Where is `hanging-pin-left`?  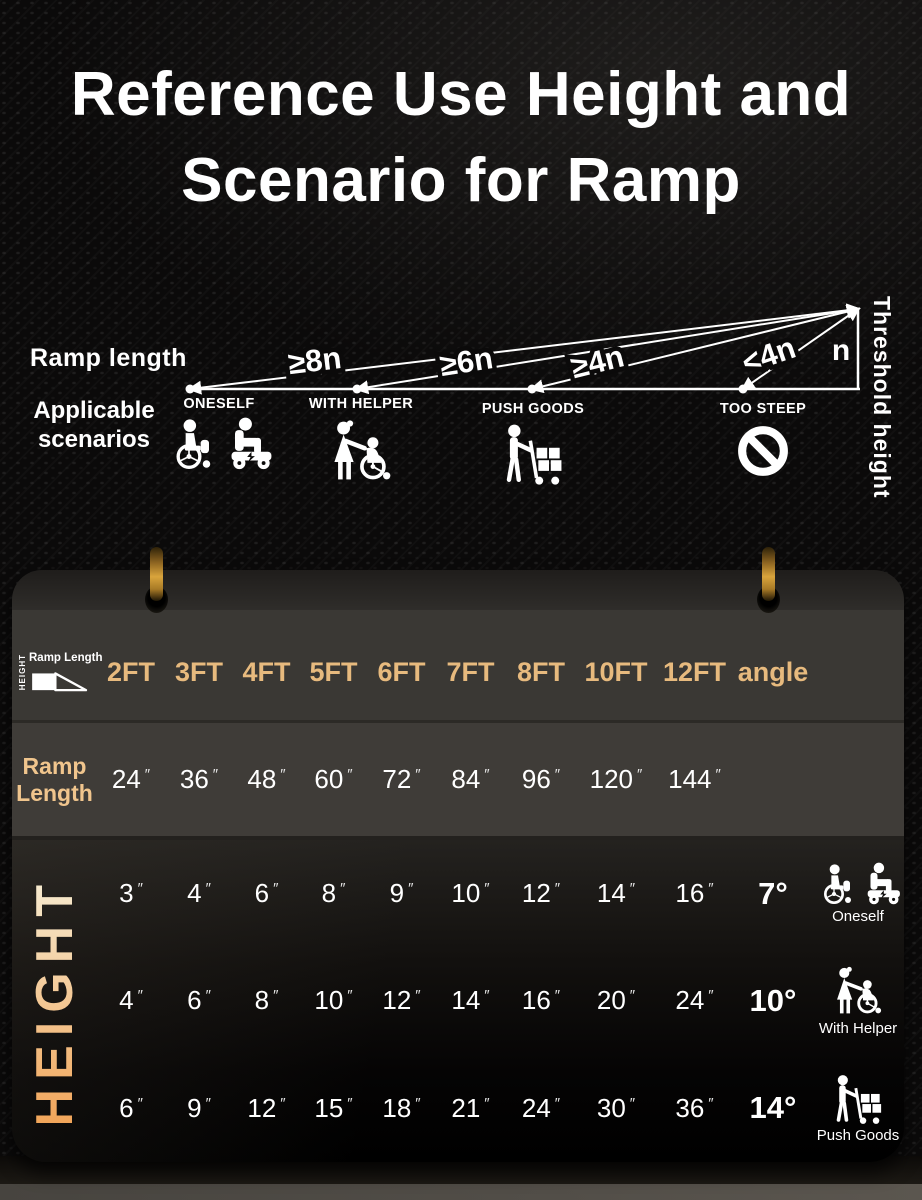 hanging-pin-left is located at coordinates (156, 574).